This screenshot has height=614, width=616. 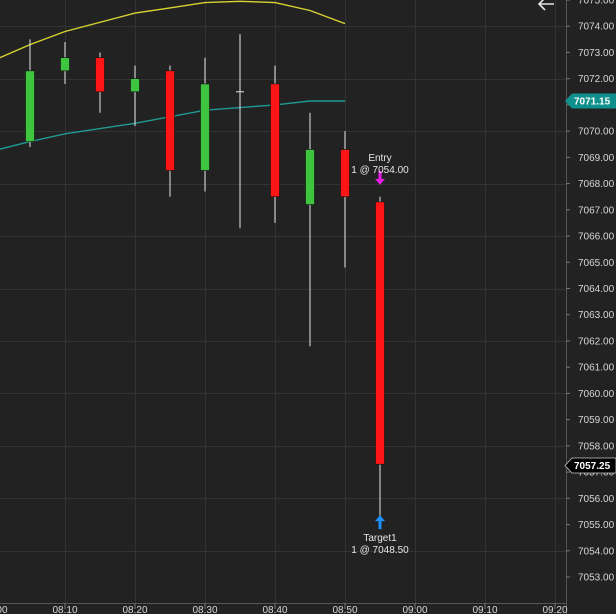 What do you see at coordinates (545, 5) in the screenshot?
I see `back-arrow-icon` at bounding box center [545, 5].